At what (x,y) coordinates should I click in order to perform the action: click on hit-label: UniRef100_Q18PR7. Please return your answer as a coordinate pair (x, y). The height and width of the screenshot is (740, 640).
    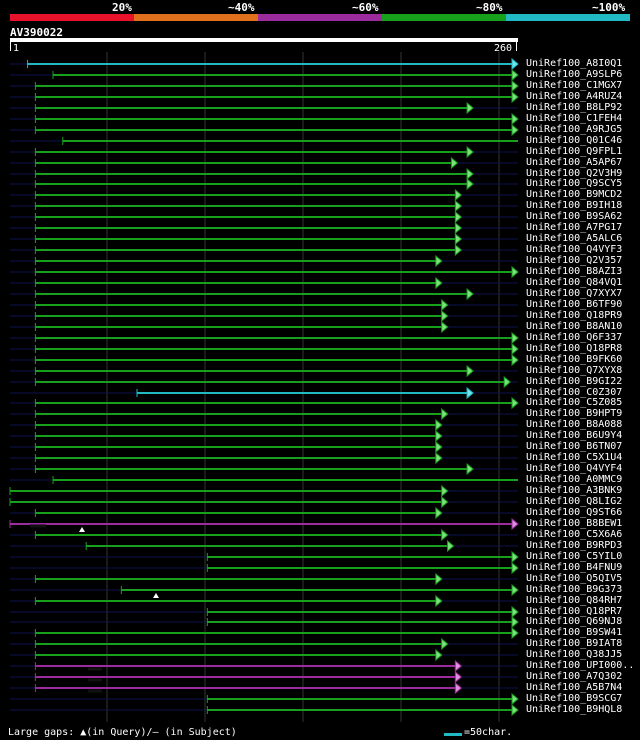
    Looking at the image, I should click on (574, 611).